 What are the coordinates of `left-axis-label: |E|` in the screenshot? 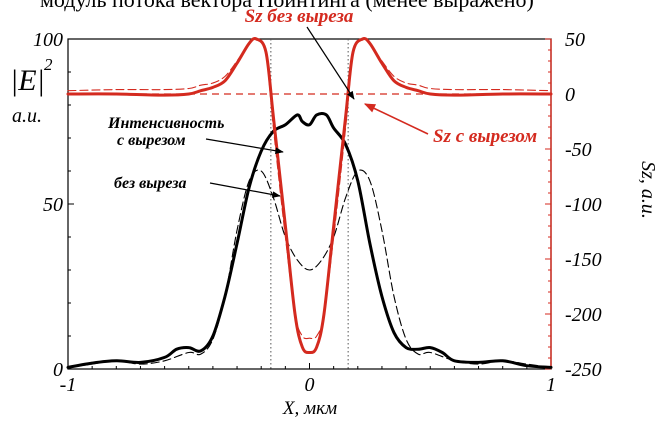 It's located at (27, 80).